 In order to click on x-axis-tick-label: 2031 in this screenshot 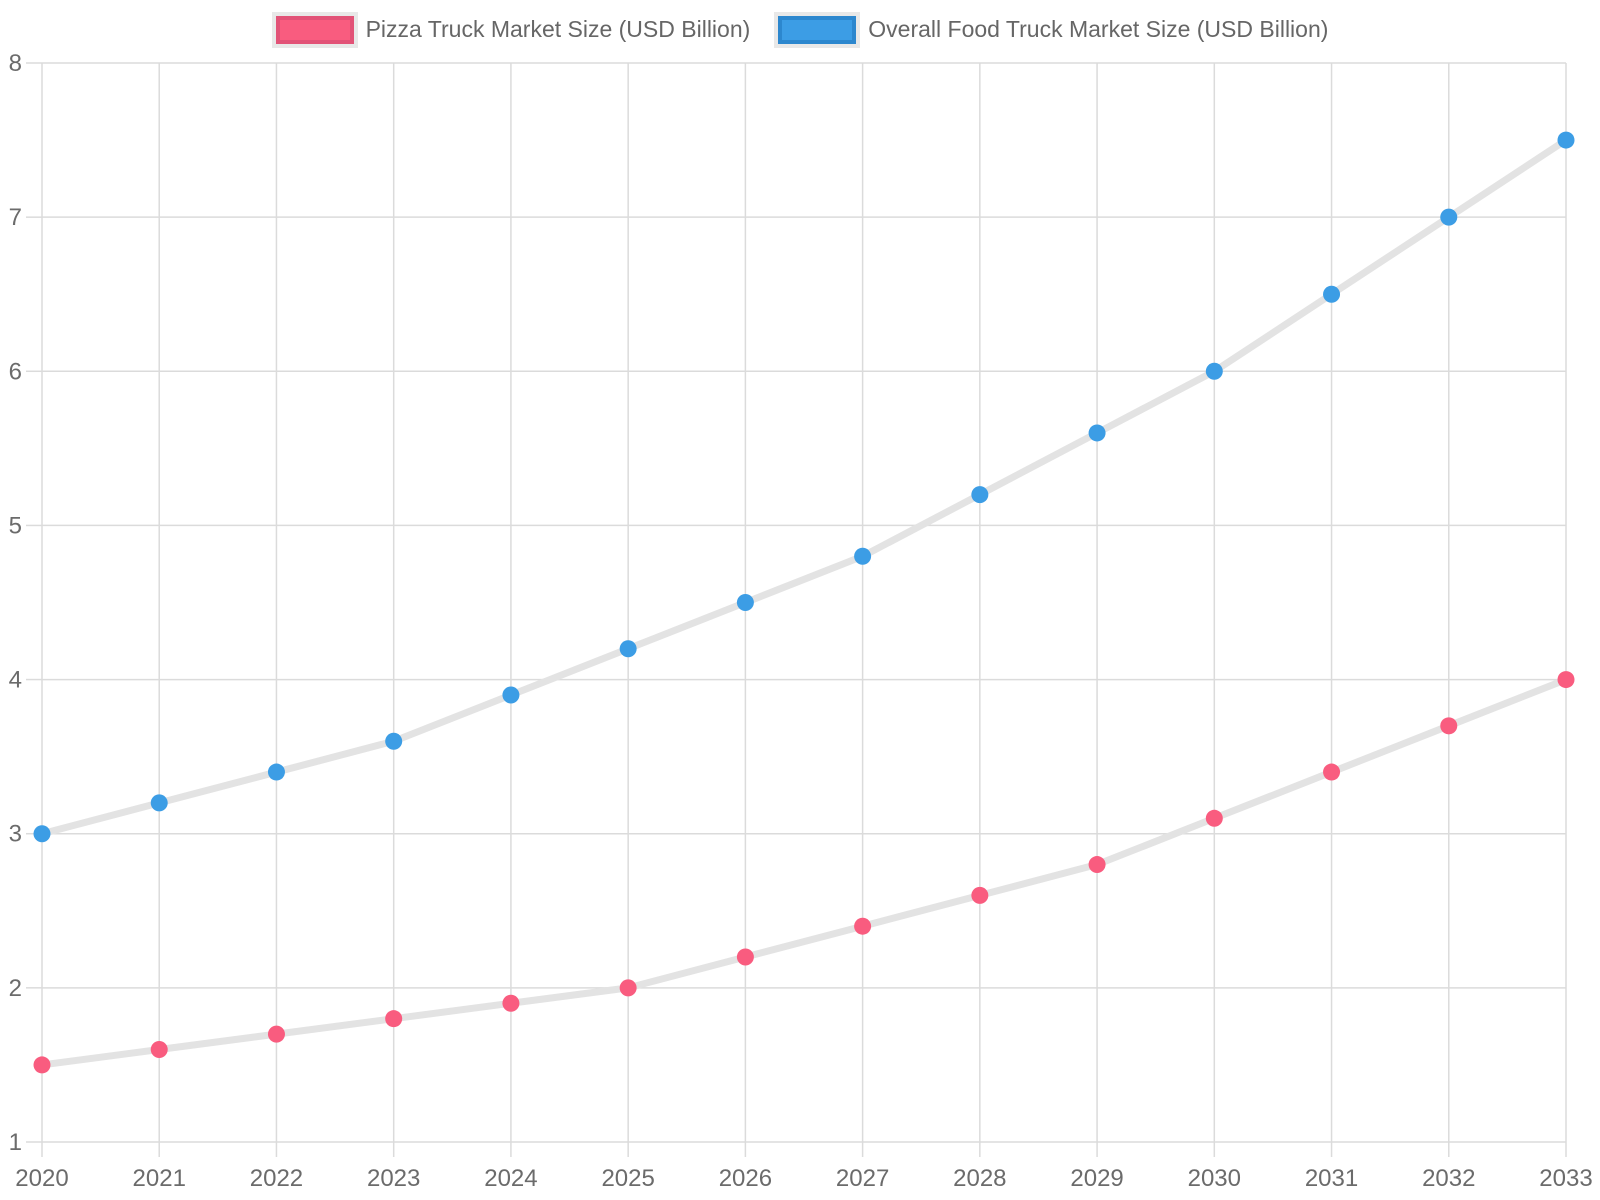, I will do `click(1331, 1178)`.